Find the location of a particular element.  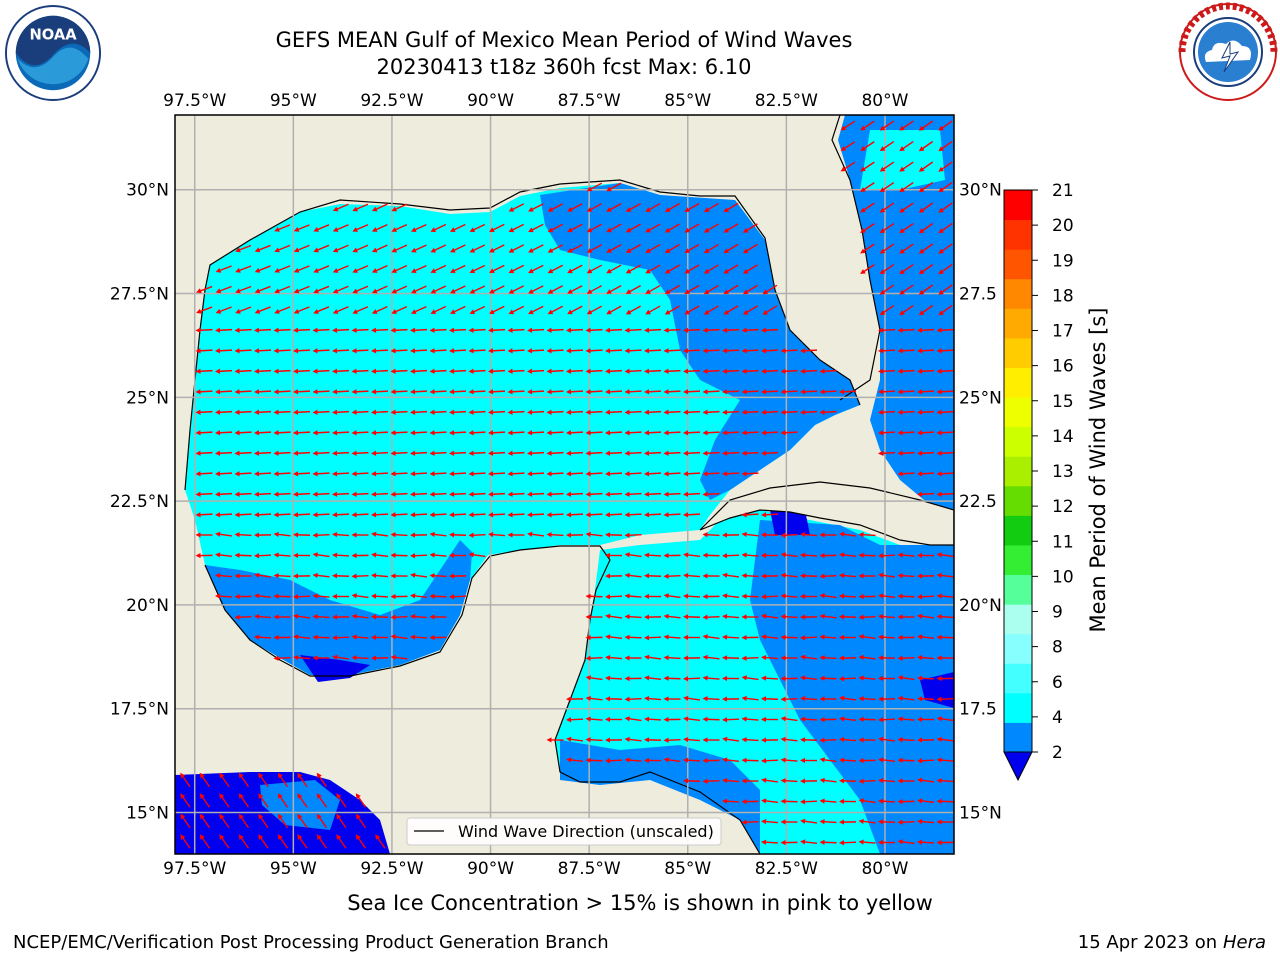

colorbar-tick: 11 is located at coordinates (1063, 542).